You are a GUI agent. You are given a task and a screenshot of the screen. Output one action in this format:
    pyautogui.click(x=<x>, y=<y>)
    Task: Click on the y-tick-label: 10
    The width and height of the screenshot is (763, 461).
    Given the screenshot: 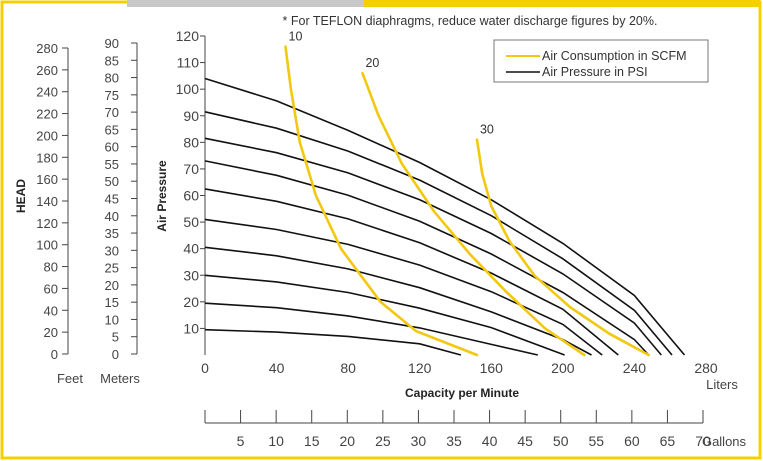 What is the action you would take?
    pyautogui.click(x=191, y=328)
    